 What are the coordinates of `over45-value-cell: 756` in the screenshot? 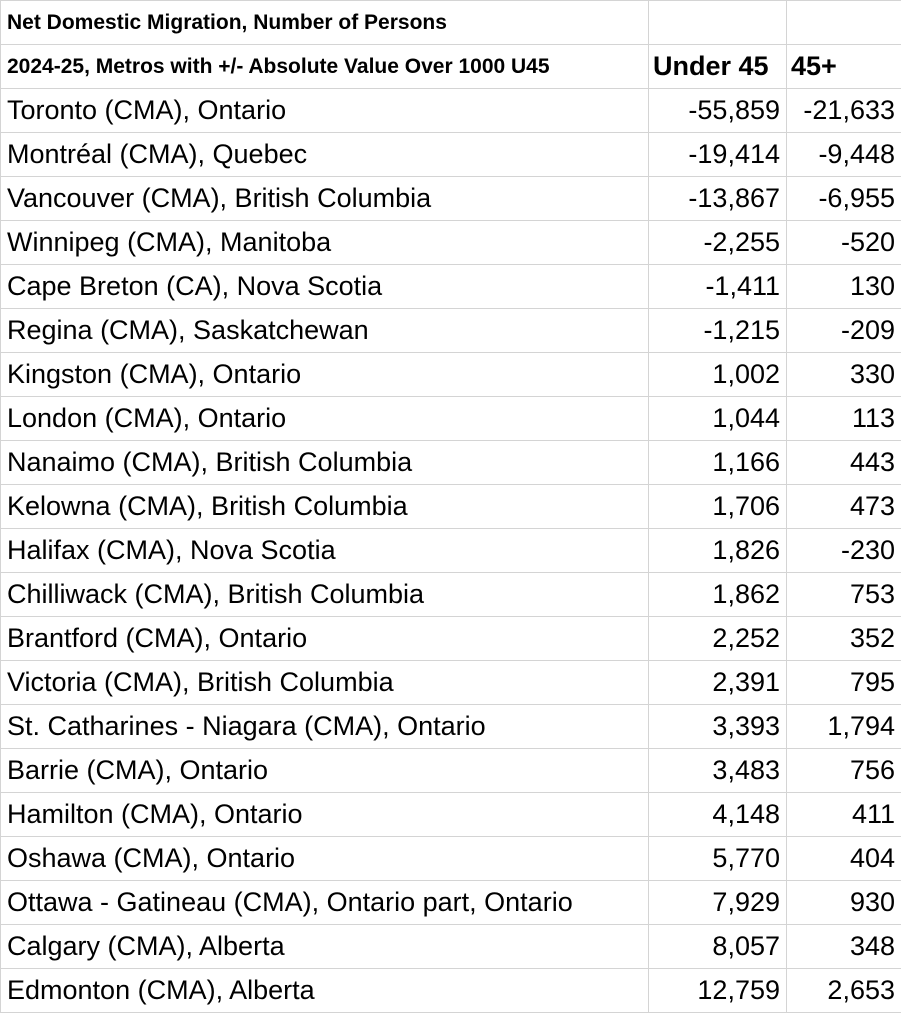 It's located at (843, 770).